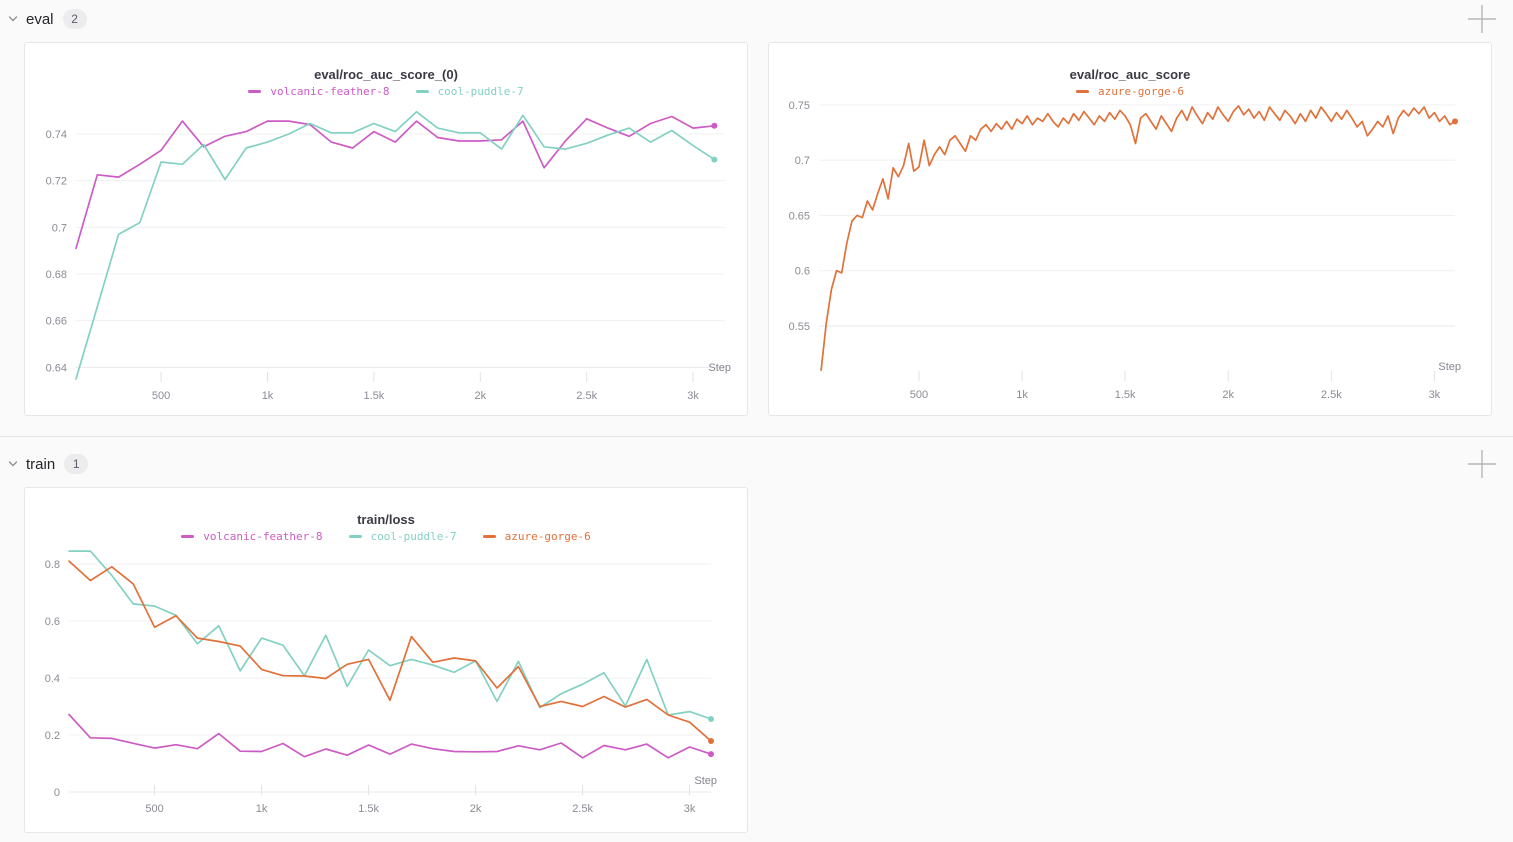  What do you see at coordinates (57, 793) in the screenshot?
I see `y-tick-label: 0` at bounding box center [57, 793].